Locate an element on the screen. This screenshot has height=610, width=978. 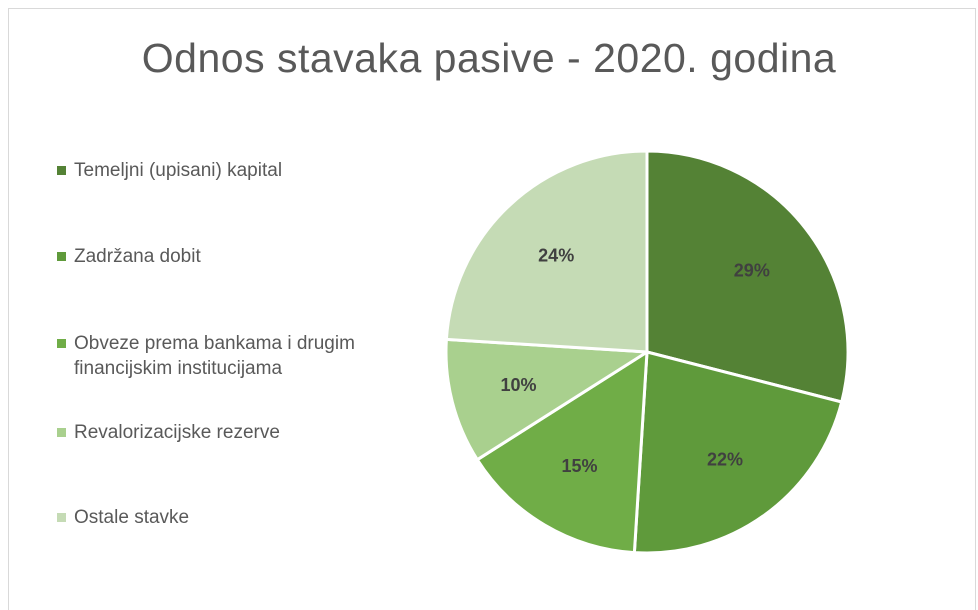
pie-labels: 29% 22% 15% 10% 24% is located at coordinates (634, 360).